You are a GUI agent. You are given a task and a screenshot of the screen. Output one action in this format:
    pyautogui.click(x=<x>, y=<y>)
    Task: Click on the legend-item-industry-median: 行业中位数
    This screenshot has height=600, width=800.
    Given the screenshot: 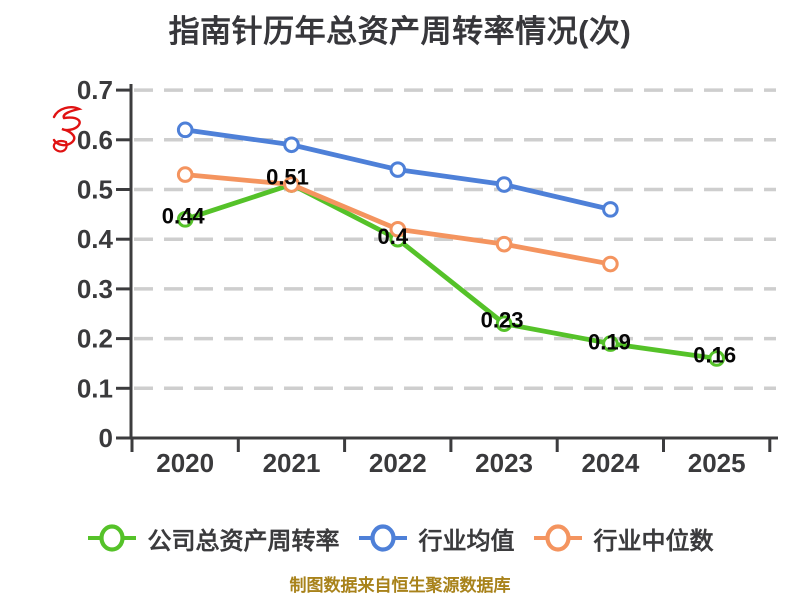 What is the action you would take?
    pyautogui.click(x=623, y=538)
    